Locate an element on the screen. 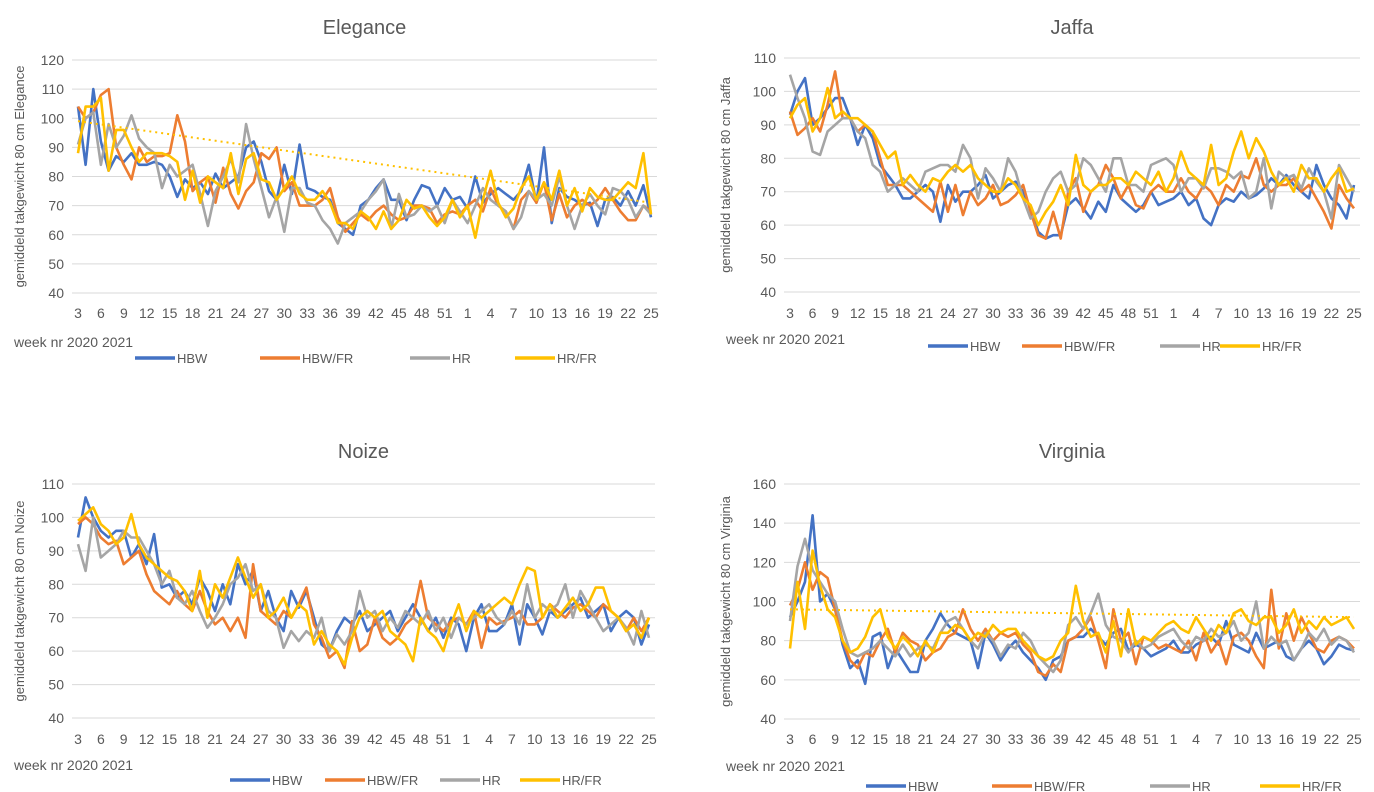 The image size is (1374, 792). y-tick-label: 140 is located at coordinates (765, 523).